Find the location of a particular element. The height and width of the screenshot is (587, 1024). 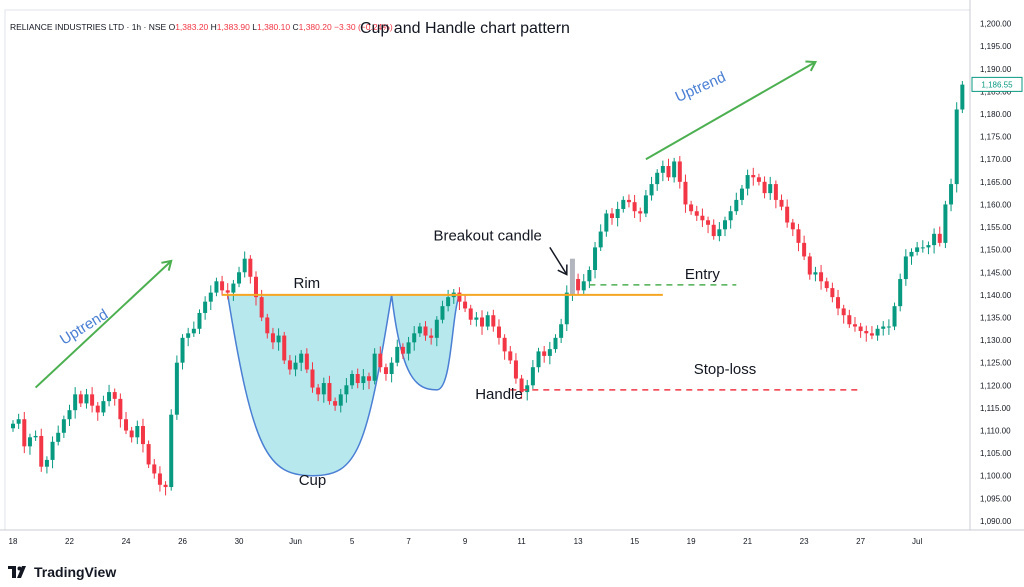

uptrend-arrow-right-head is located at coordinates (811, 66).